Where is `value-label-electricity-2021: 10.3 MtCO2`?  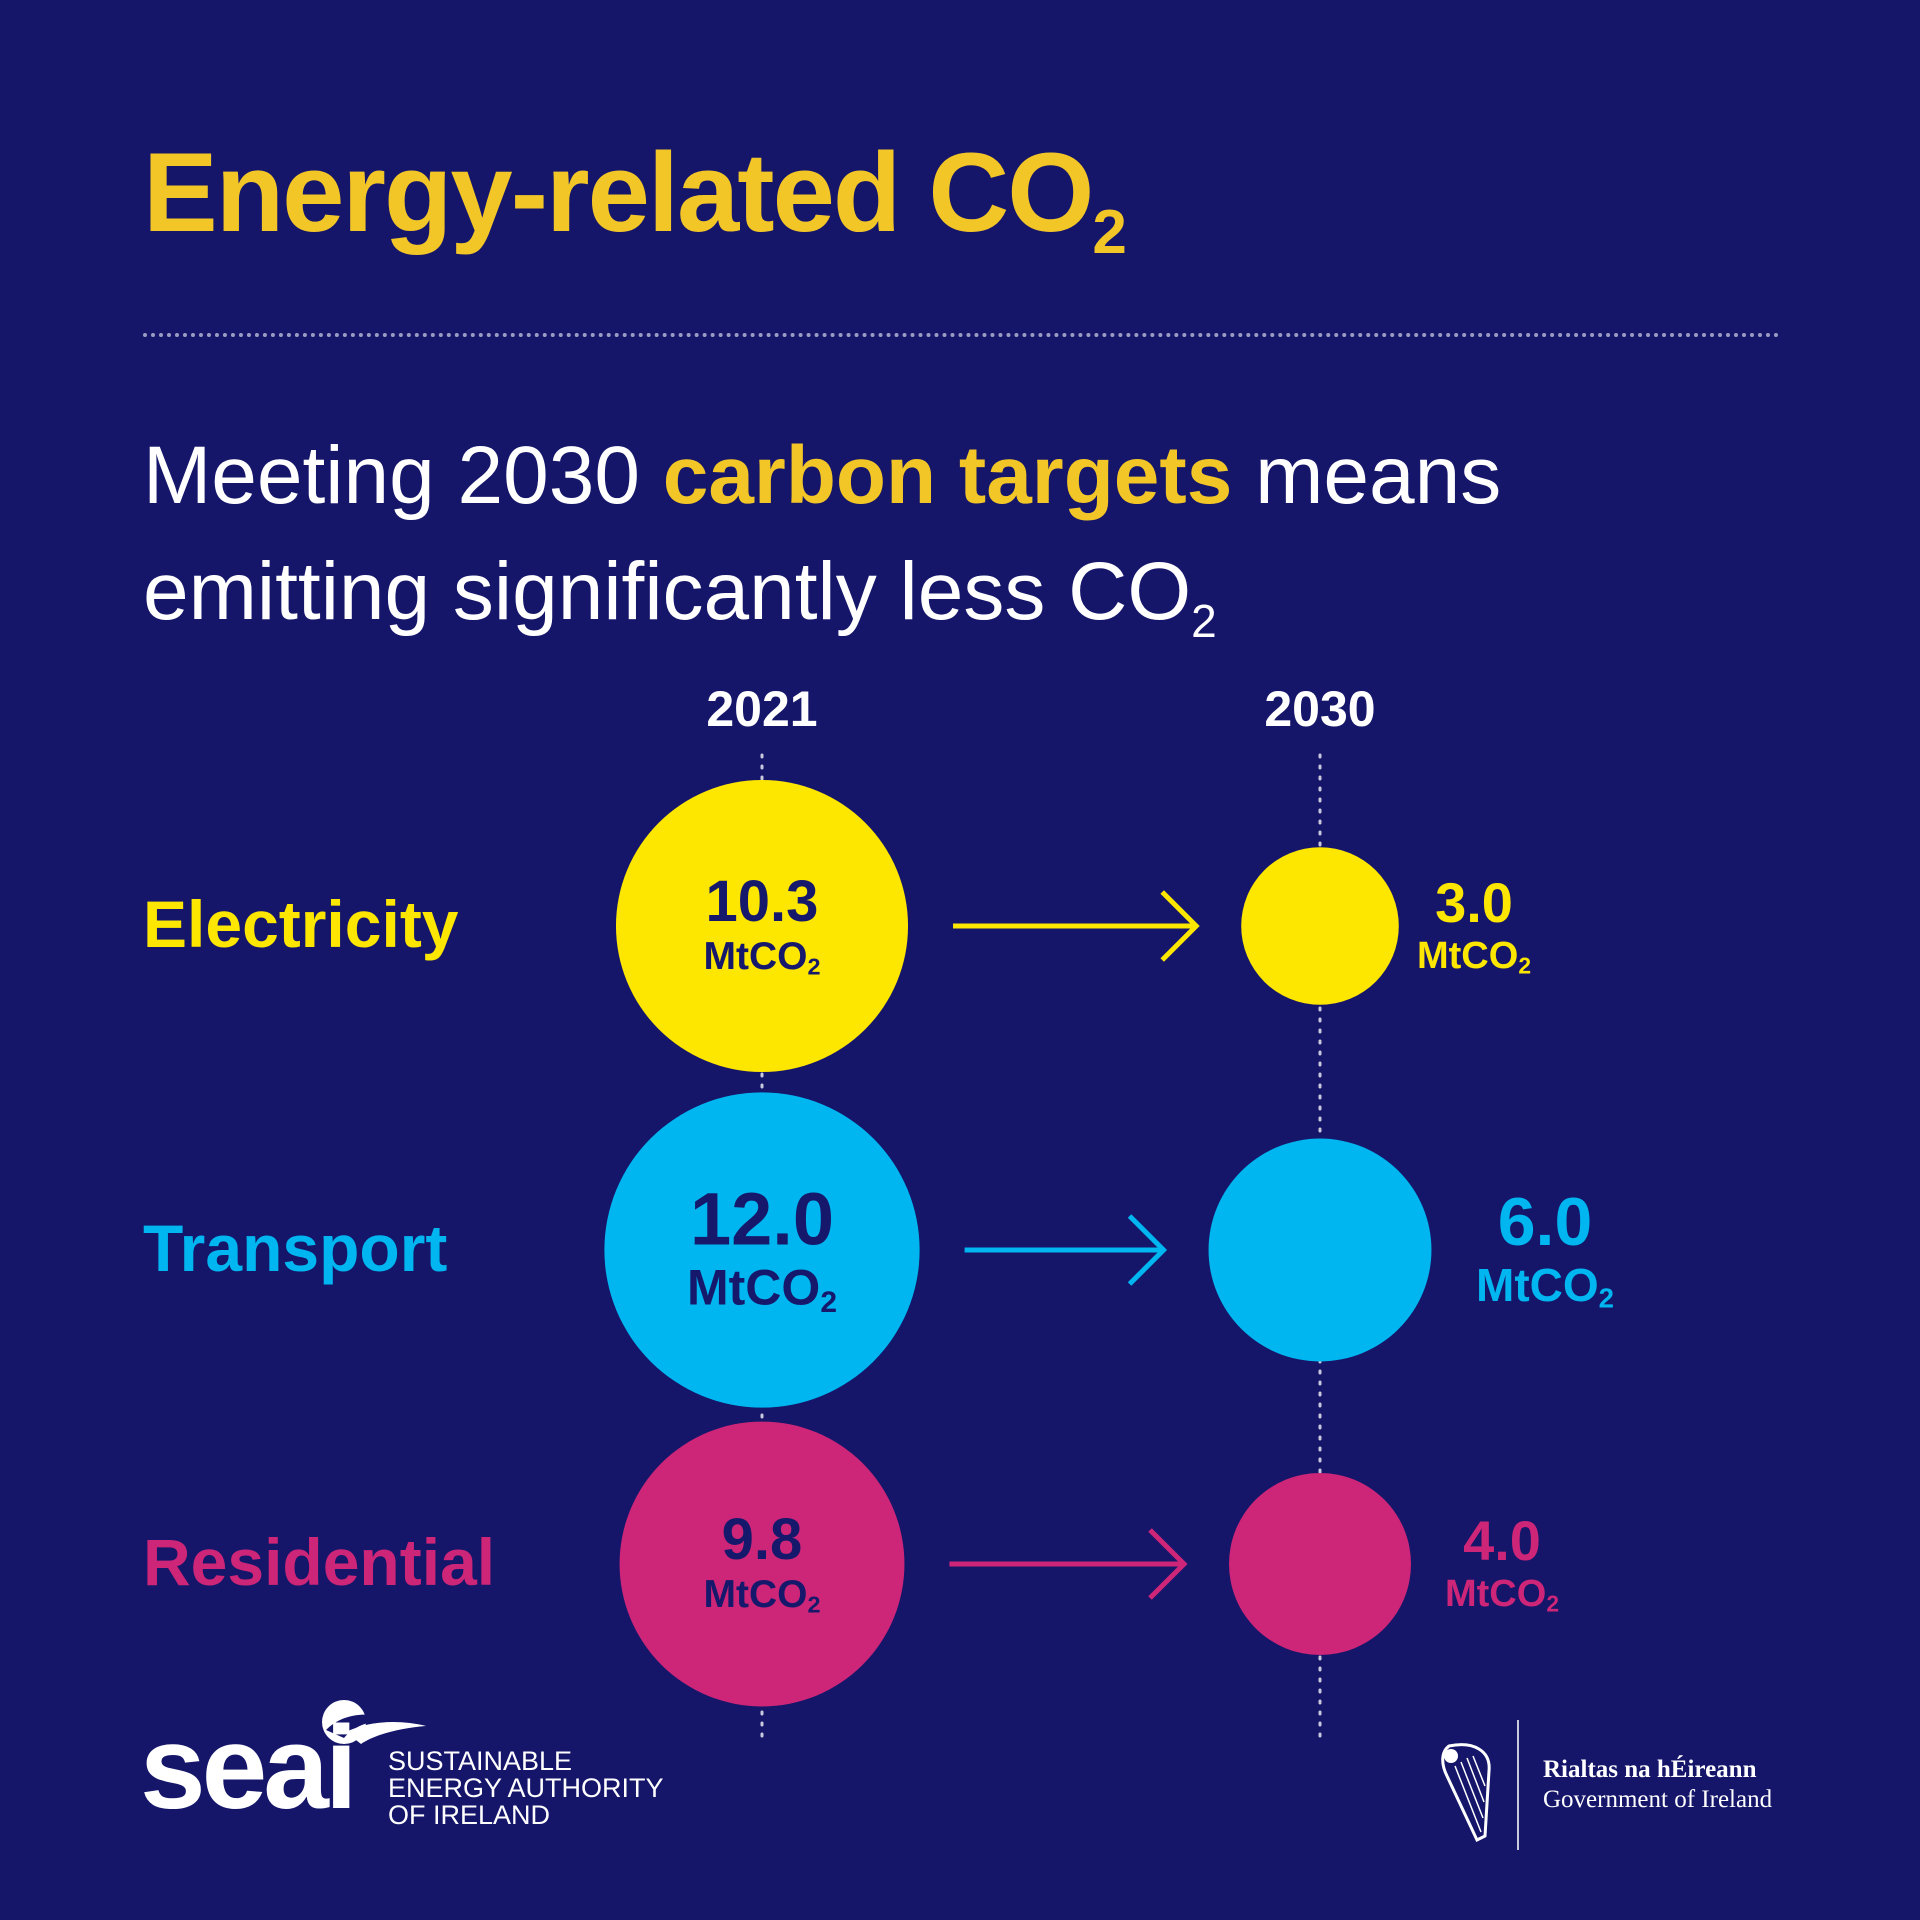 value-label-electricity-2021: 10.3 MtCO2 is located at coordinates (762, 924).